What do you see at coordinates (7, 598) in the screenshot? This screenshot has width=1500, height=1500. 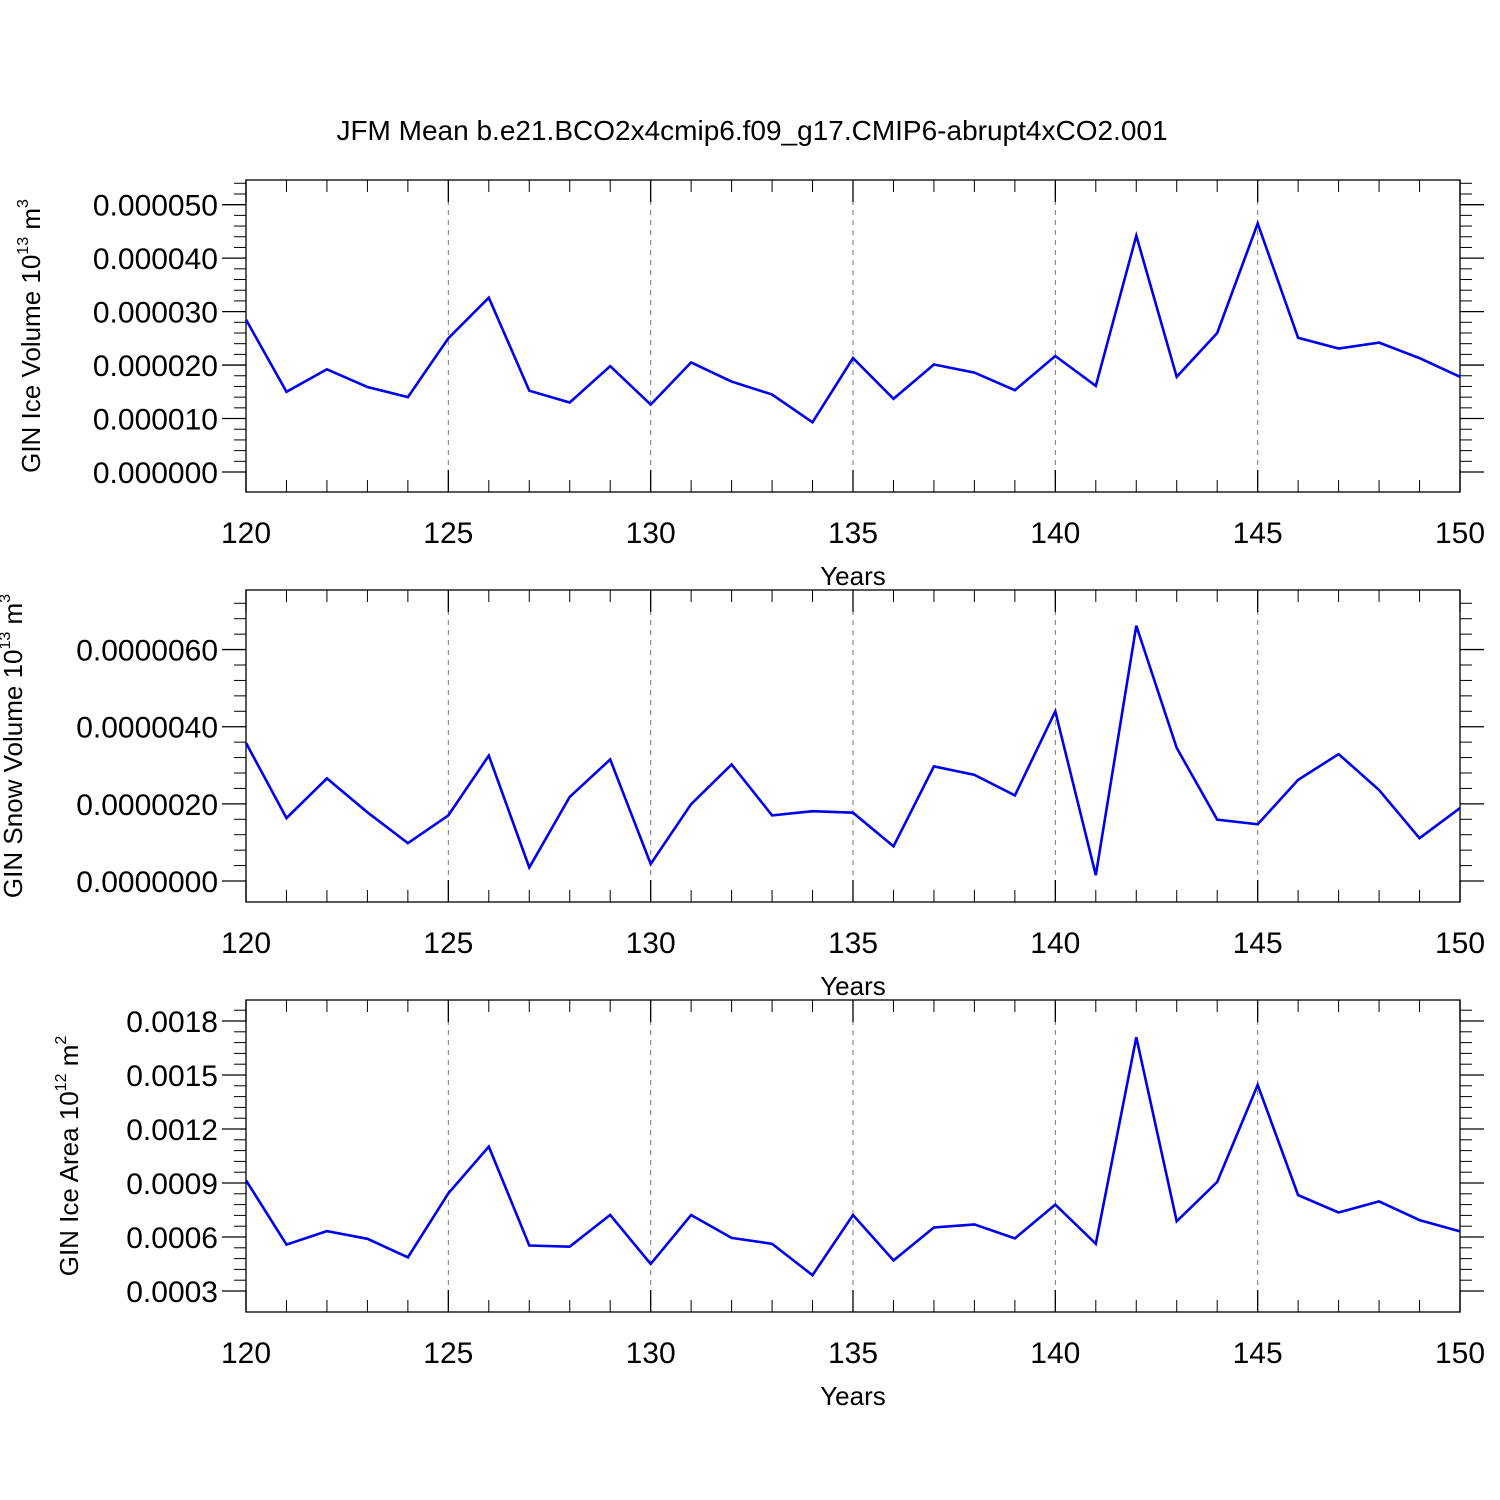 I see `chart-2-y-axis-label-unit-exp: 3` at bounding box center [7, 598].